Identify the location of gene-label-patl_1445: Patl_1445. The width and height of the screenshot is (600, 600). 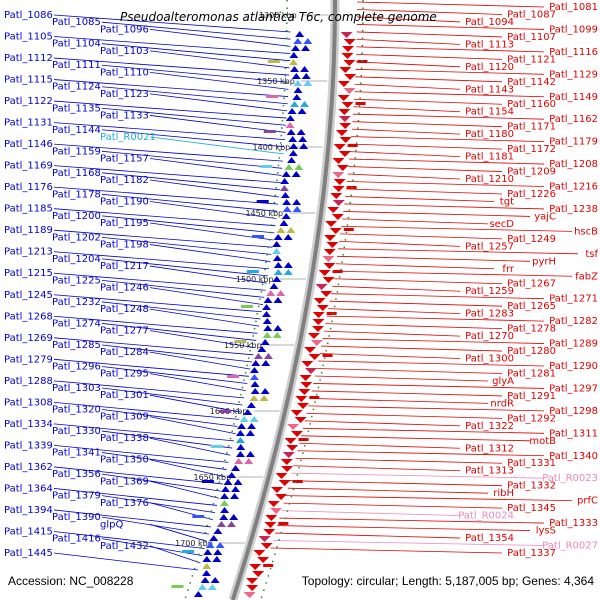
(28, 553).